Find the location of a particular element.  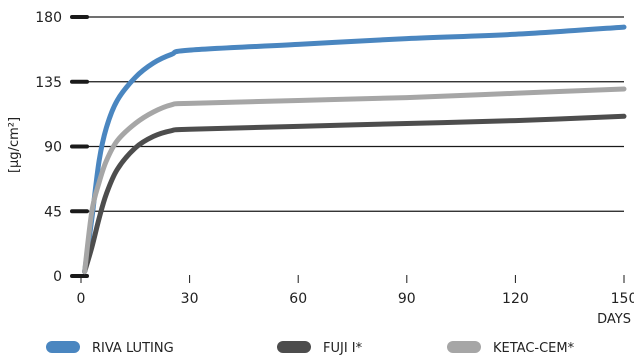

x-axis-label: DAYS is located at coordinates (614, 319).